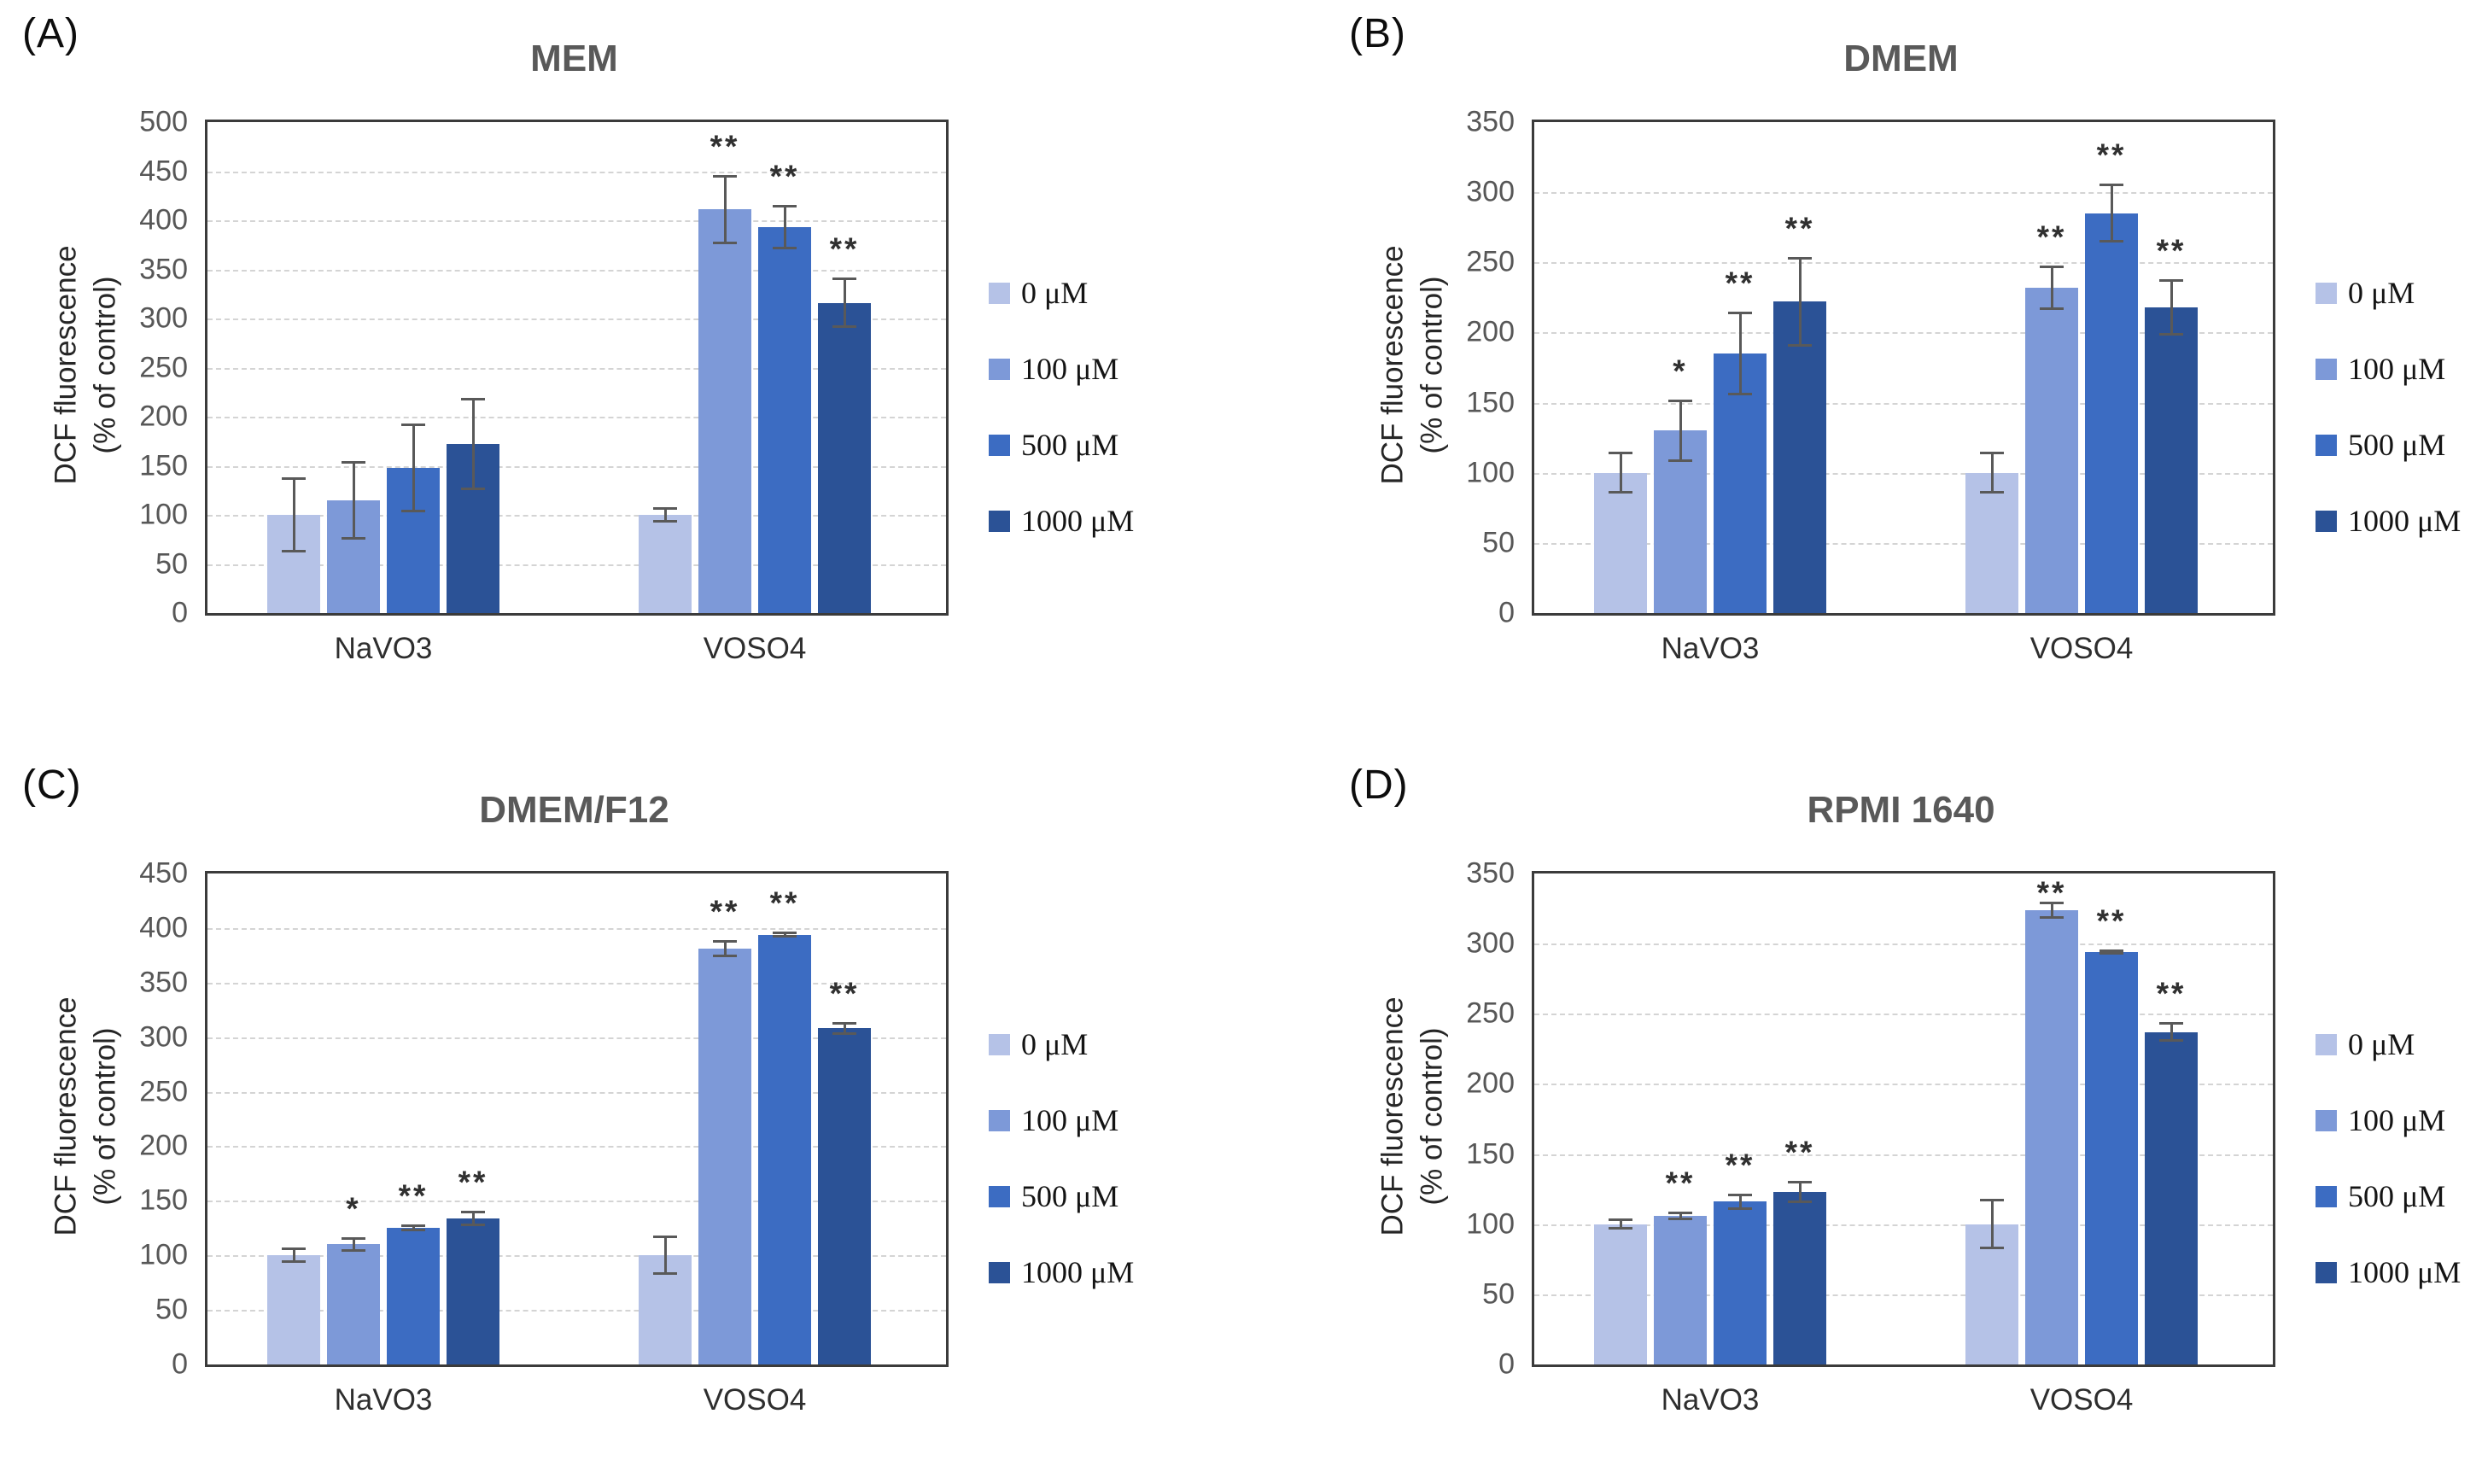 Image resolution: width=2482 pixels, height=1484 pixels. Describe the element at coordinates (2397, 445) in the screenshot. I see `legend-label: 500 μM` at that location.